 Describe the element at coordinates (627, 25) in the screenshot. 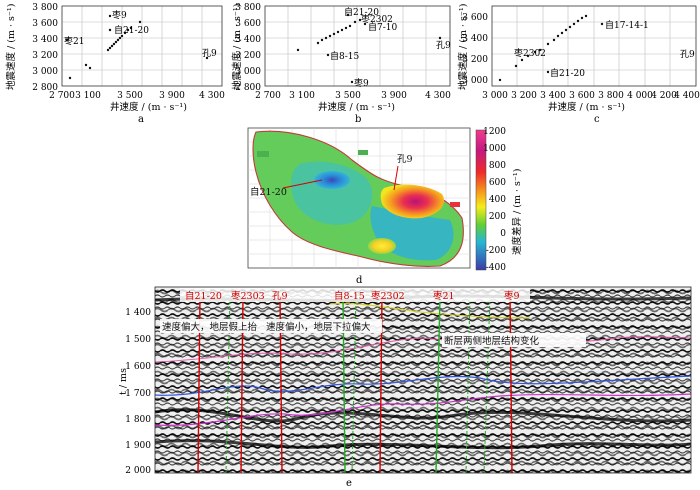

I see `point-label: 自17-14-1` at that location.